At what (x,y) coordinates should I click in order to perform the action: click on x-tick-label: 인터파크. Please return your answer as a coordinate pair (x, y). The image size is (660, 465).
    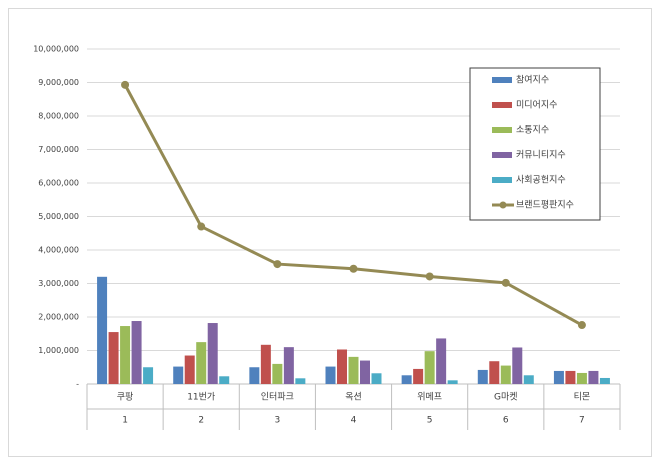
    Looking at the image, I should click on (277, 397).